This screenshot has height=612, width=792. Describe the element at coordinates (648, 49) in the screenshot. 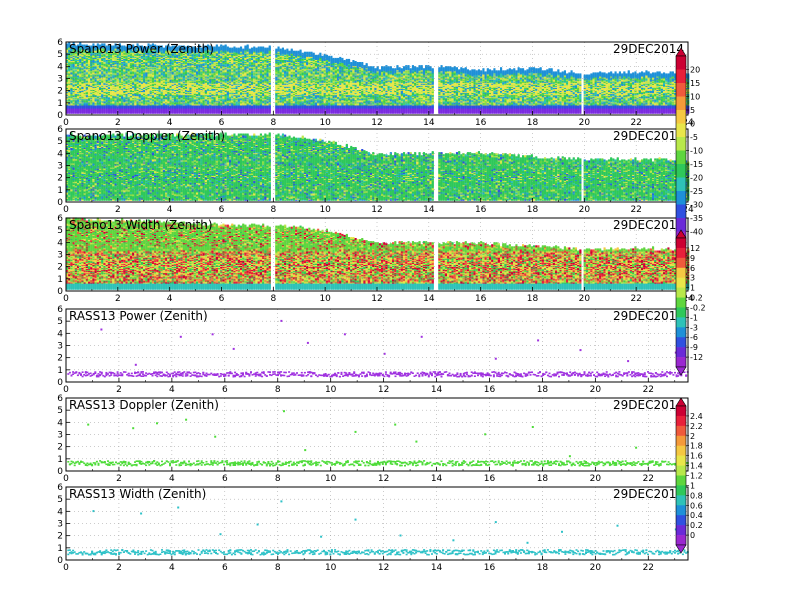

I see `panel-date: 29DEC2014` at that location.